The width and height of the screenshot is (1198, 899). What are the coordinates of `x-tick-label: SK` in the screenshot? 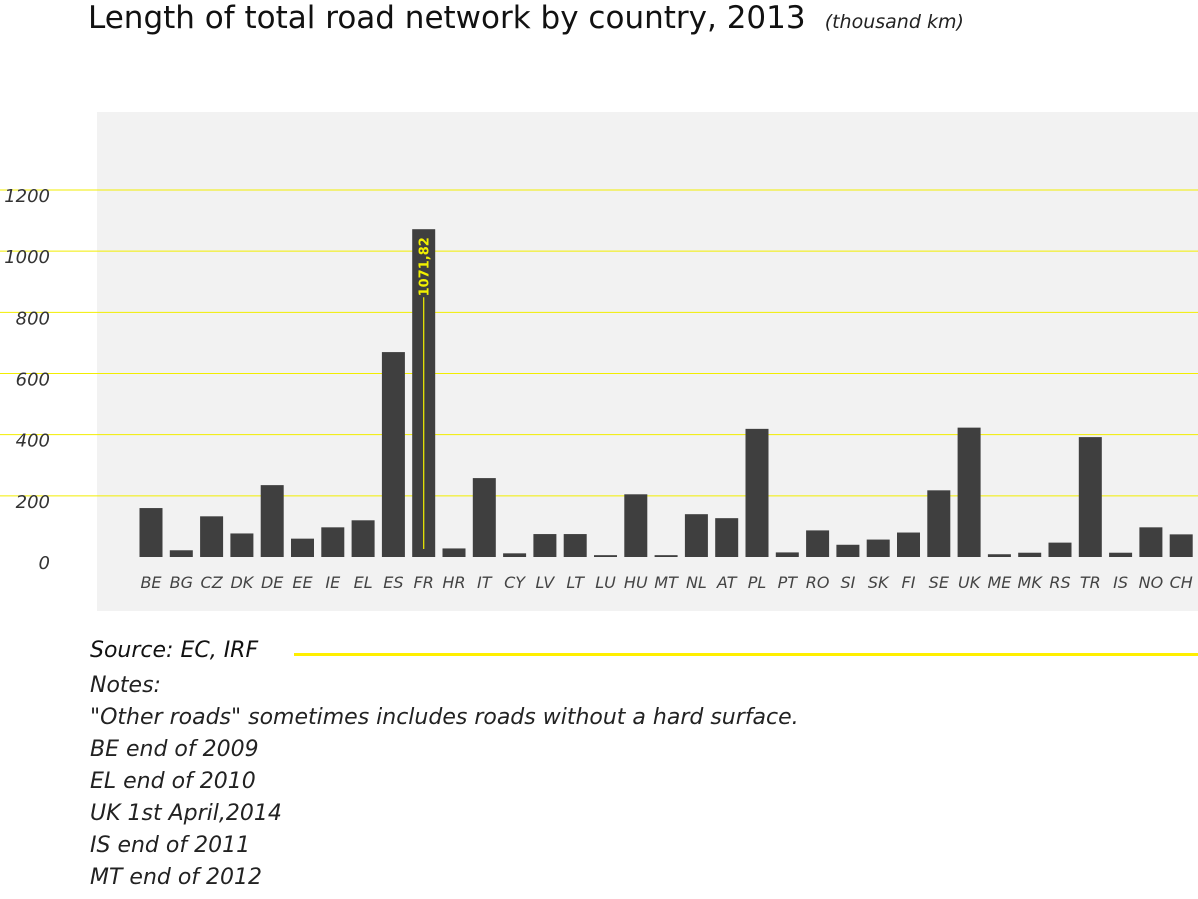 It's located at (879, 582).